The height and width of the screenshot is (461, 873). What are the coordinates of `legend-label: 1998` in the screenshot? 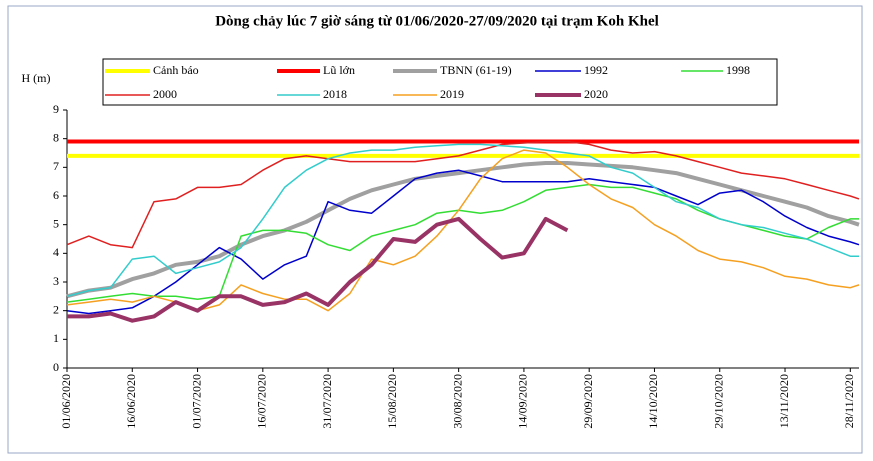 It's located at (738, 70).